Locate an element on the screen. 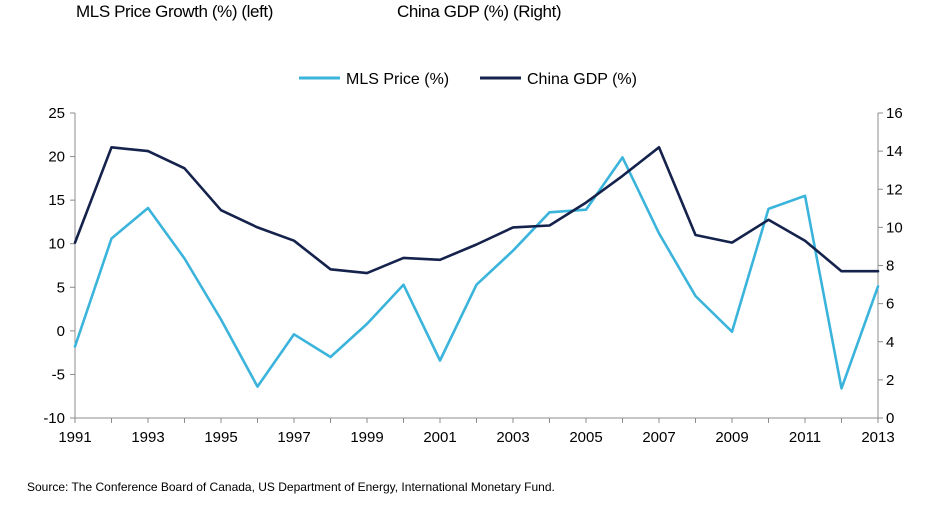  legend: MLS Price (%) China GDP (%) is located at coordinates (468, 79).